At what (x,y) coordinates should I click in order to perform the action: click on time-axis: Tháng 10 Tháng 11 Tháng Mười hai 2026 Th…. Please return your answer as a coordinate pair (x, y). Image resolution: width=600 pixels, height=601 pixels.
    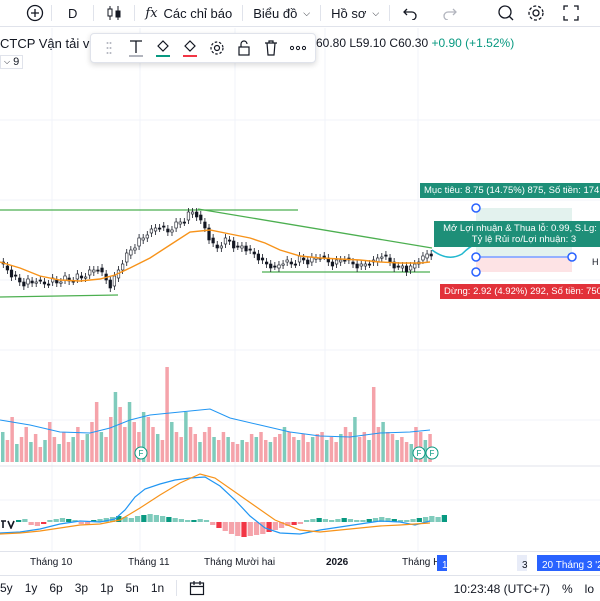
    Looking at the image, I should click on (300, 562).